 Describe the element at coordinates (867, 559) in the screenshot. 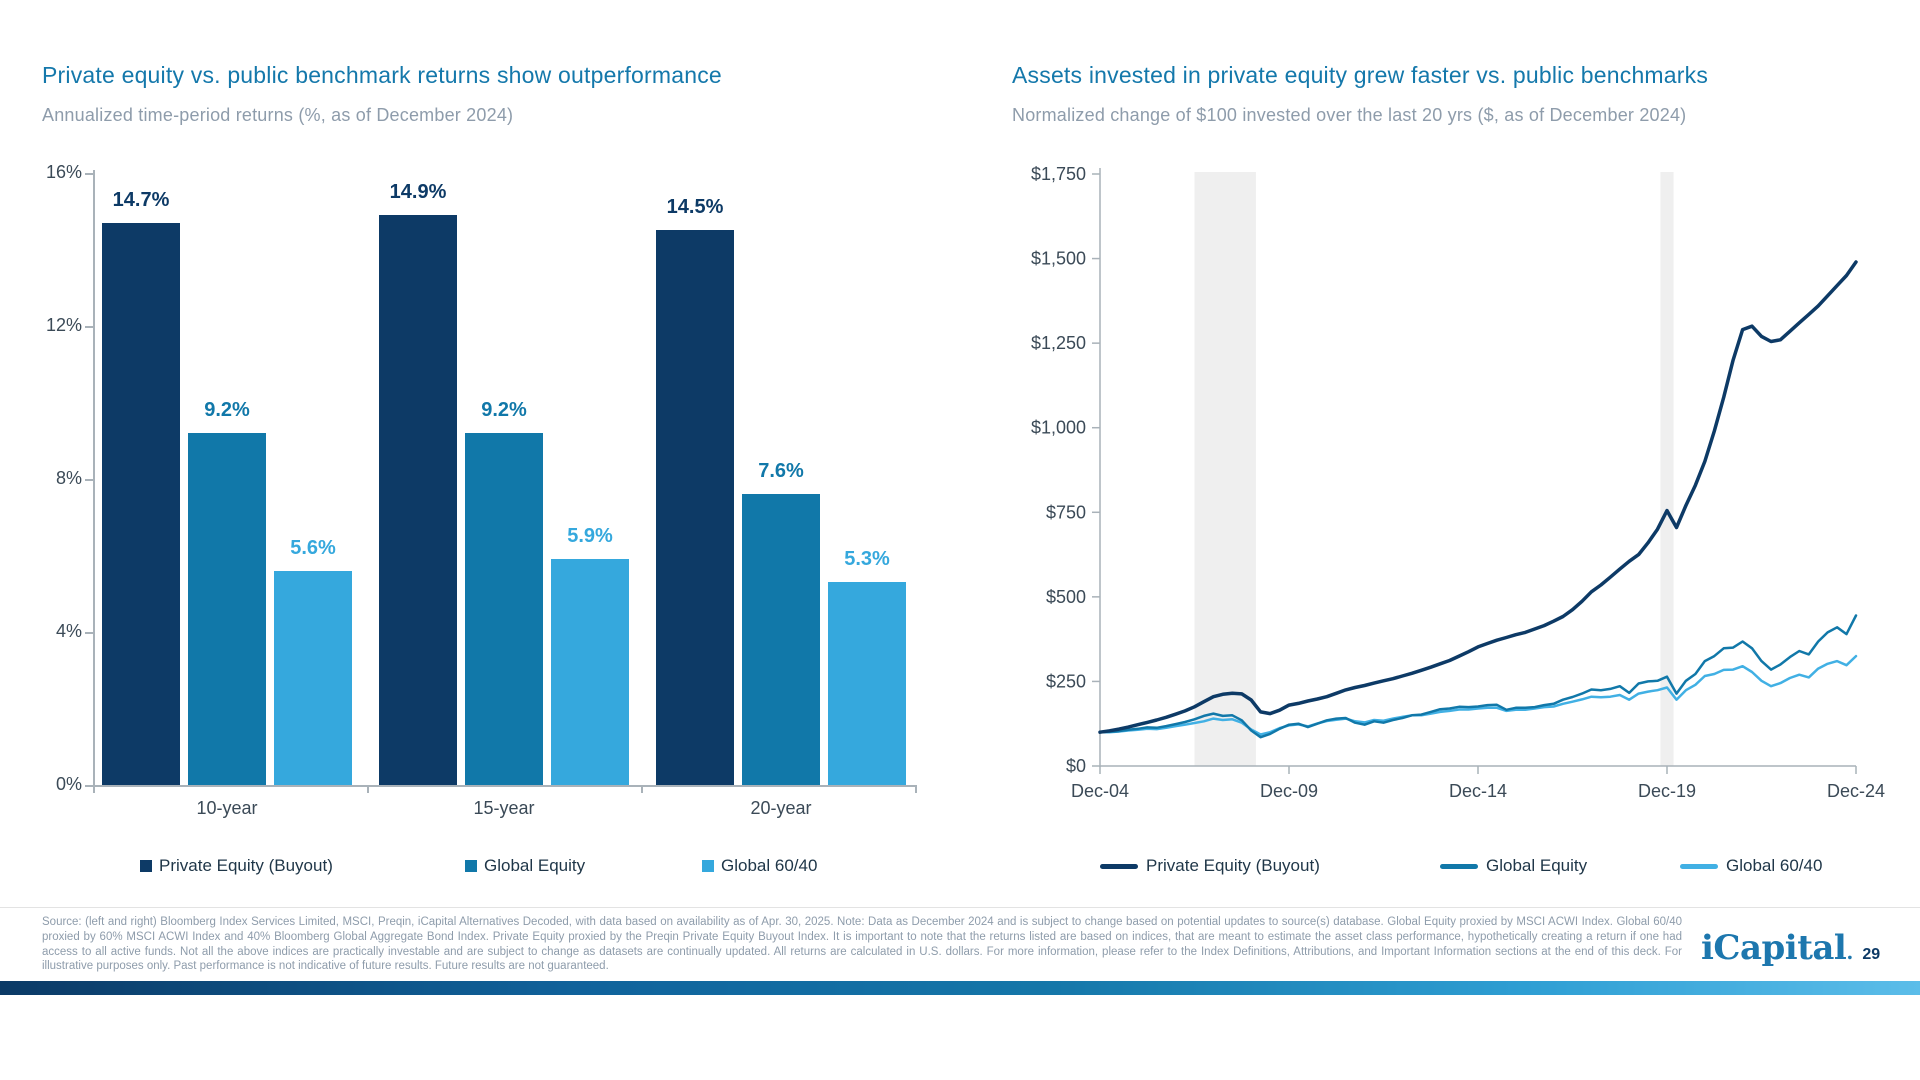

I see `bar-value-label: 5.3%` at that location.